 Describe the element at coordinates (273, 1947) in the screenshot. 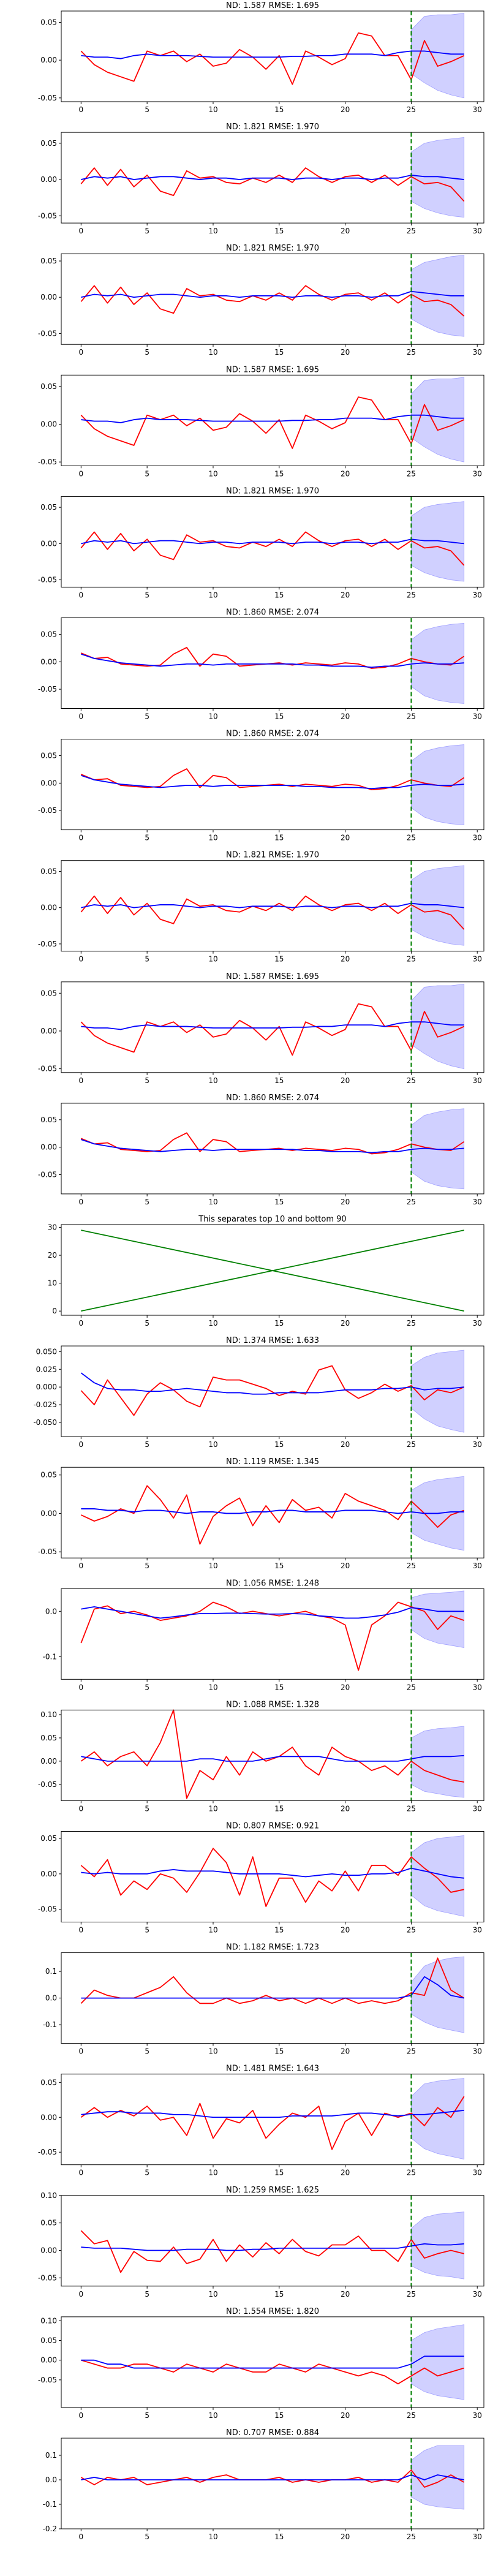

I see `subplot-title: ND: 1.182 RMSE: 1.723` at that location.